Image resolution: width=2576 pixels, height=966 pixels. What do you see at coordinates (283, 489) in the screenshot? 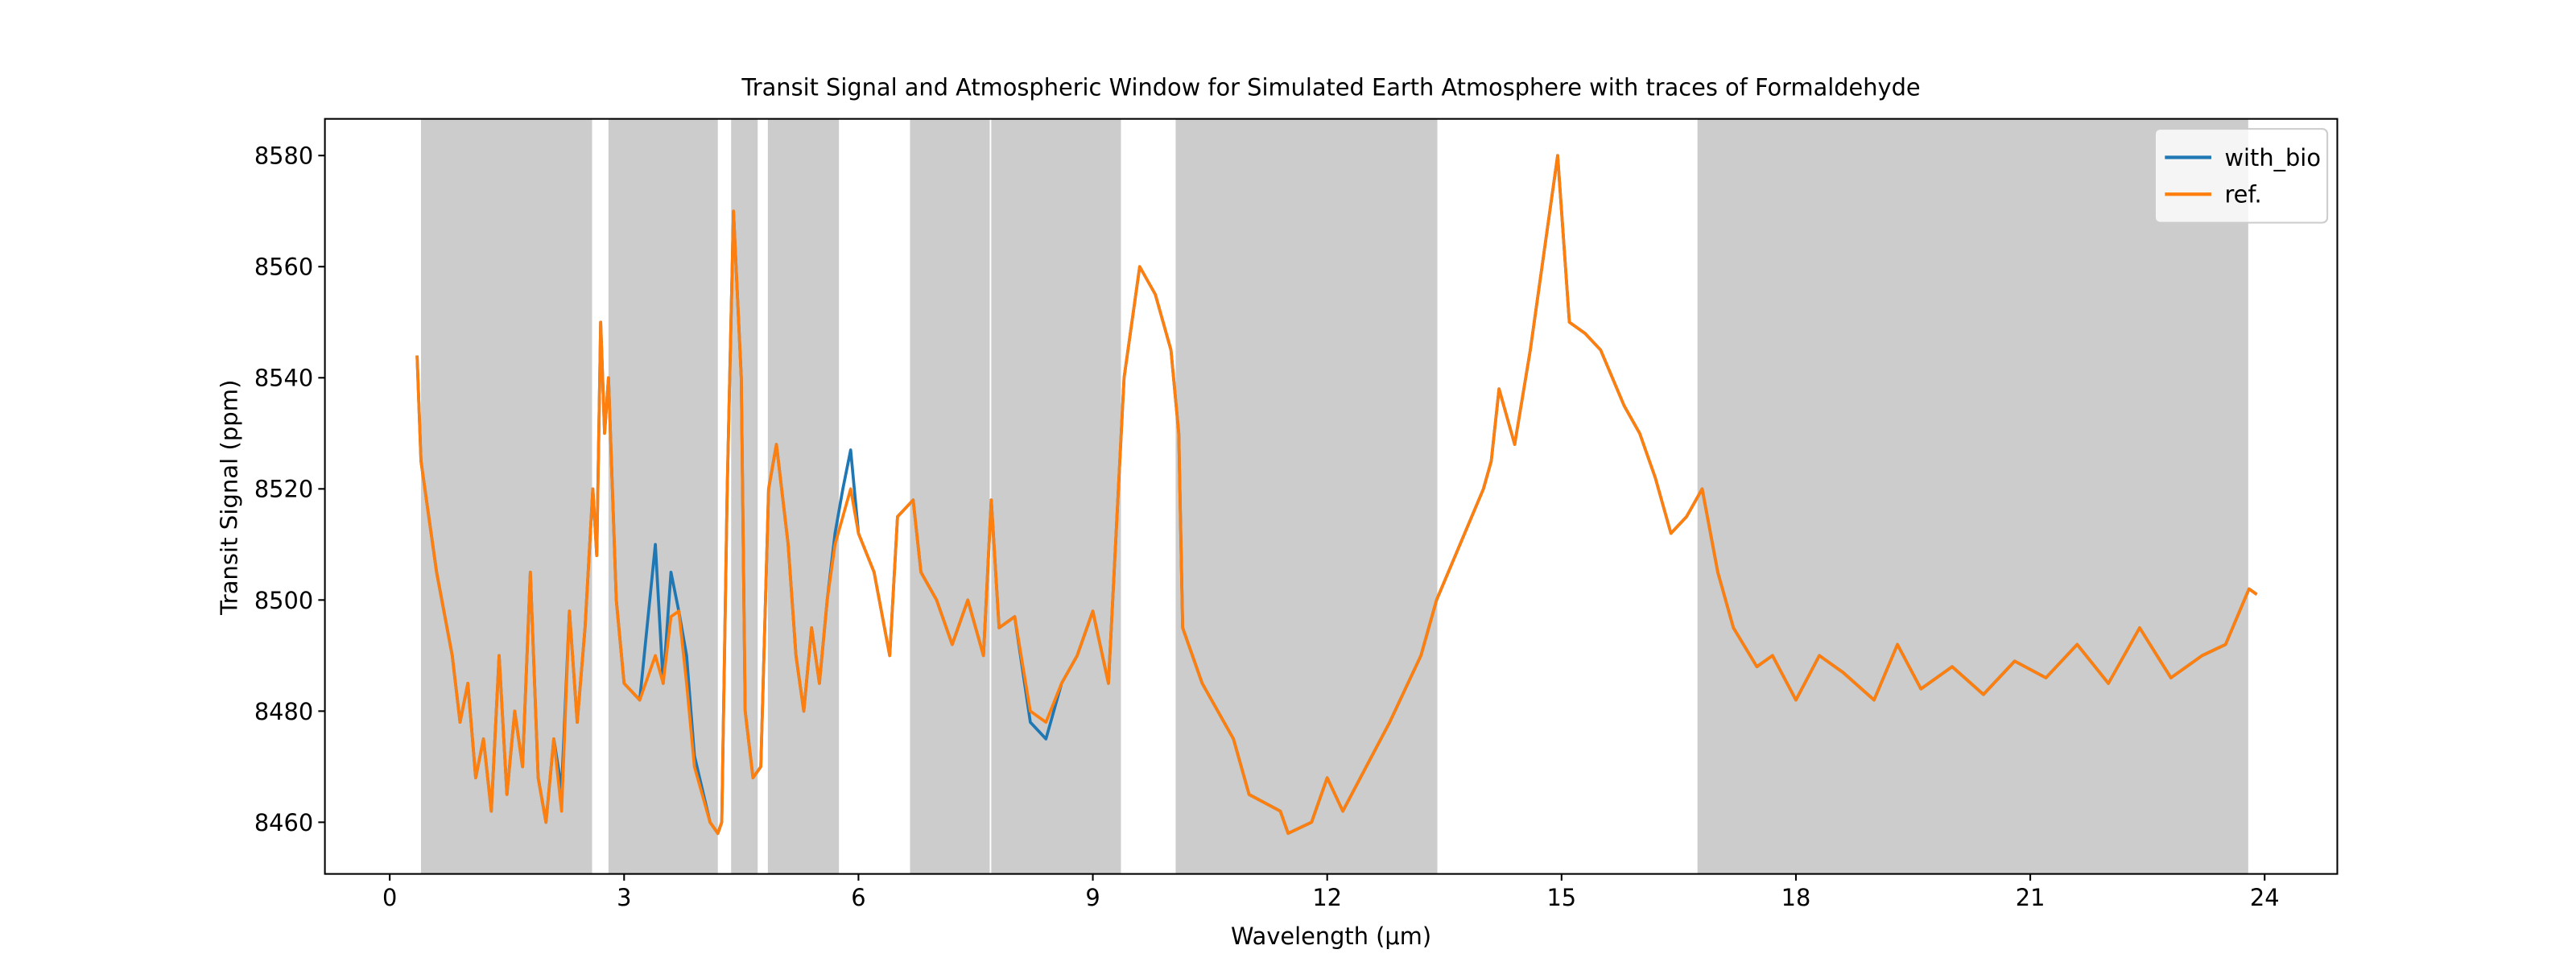
I see `y-tick-label: 8520` at bounding box center [283, 489].